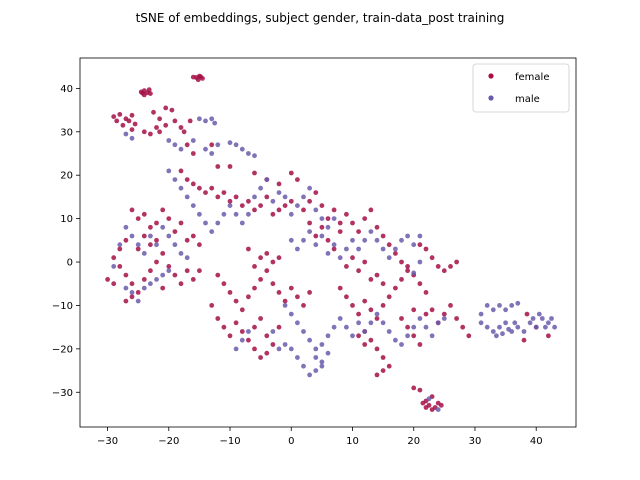 This screenshot has width=640, height=480. I want to click on y-tick-label: −10, so click(62, 306).